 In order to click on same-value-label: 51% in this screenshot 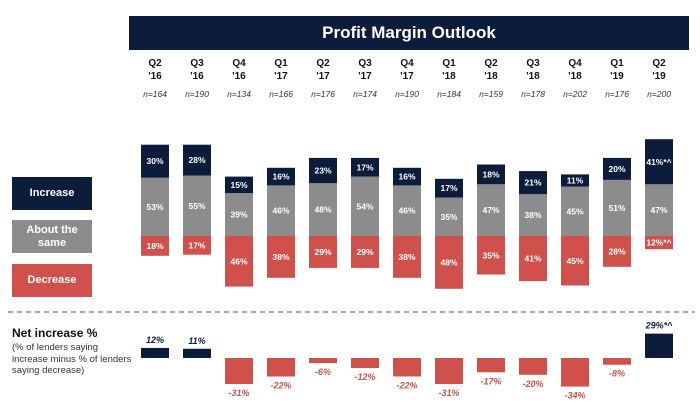, I will do `click(616, 208)`.